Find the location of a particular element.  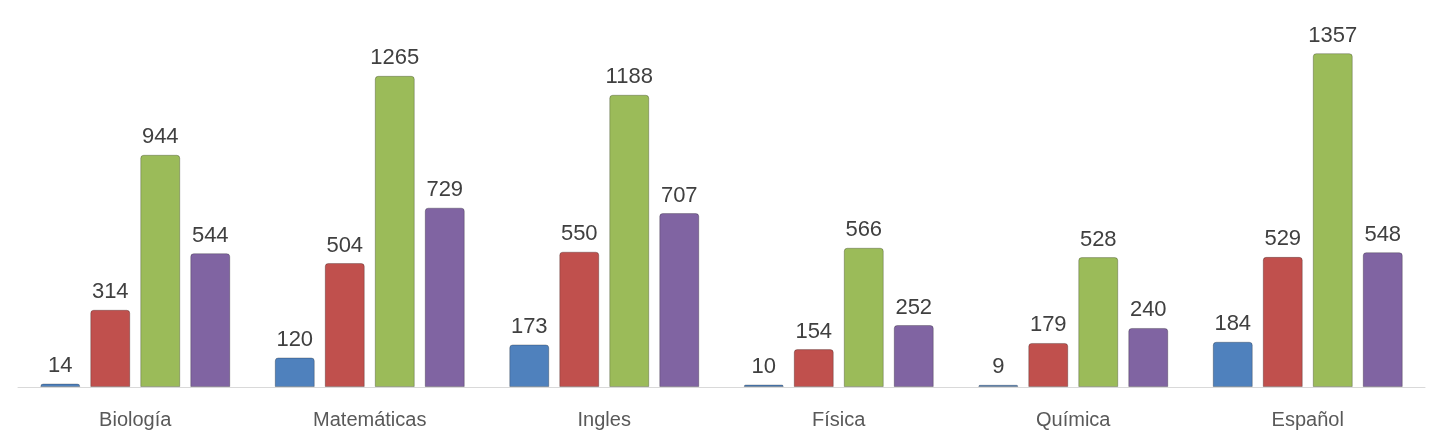

data-label: 314 is located at coordinates (110, 291).